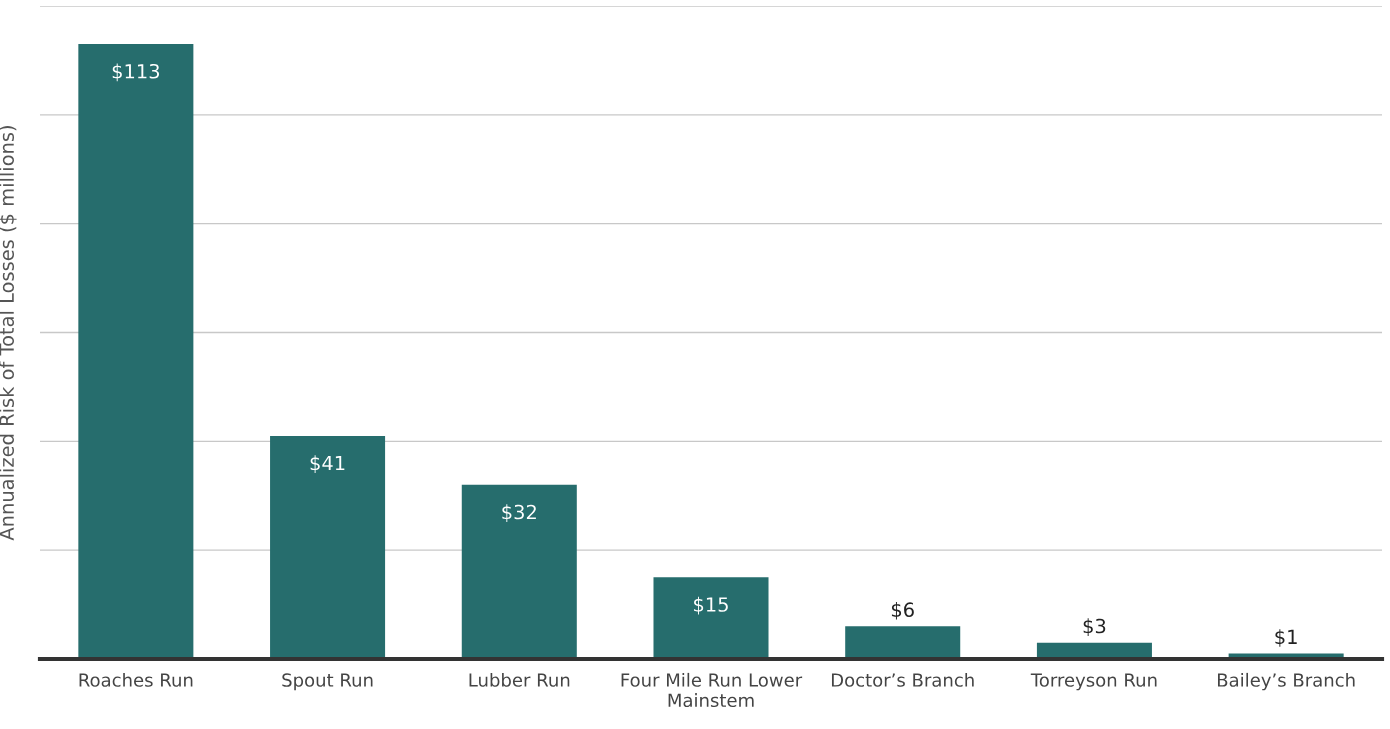 This screenshot has width=1390, height=729. What do you see at coordinates (1094, 627) in the screenshot?
I see `data-label: $3` at bounding box center [1094, 627].